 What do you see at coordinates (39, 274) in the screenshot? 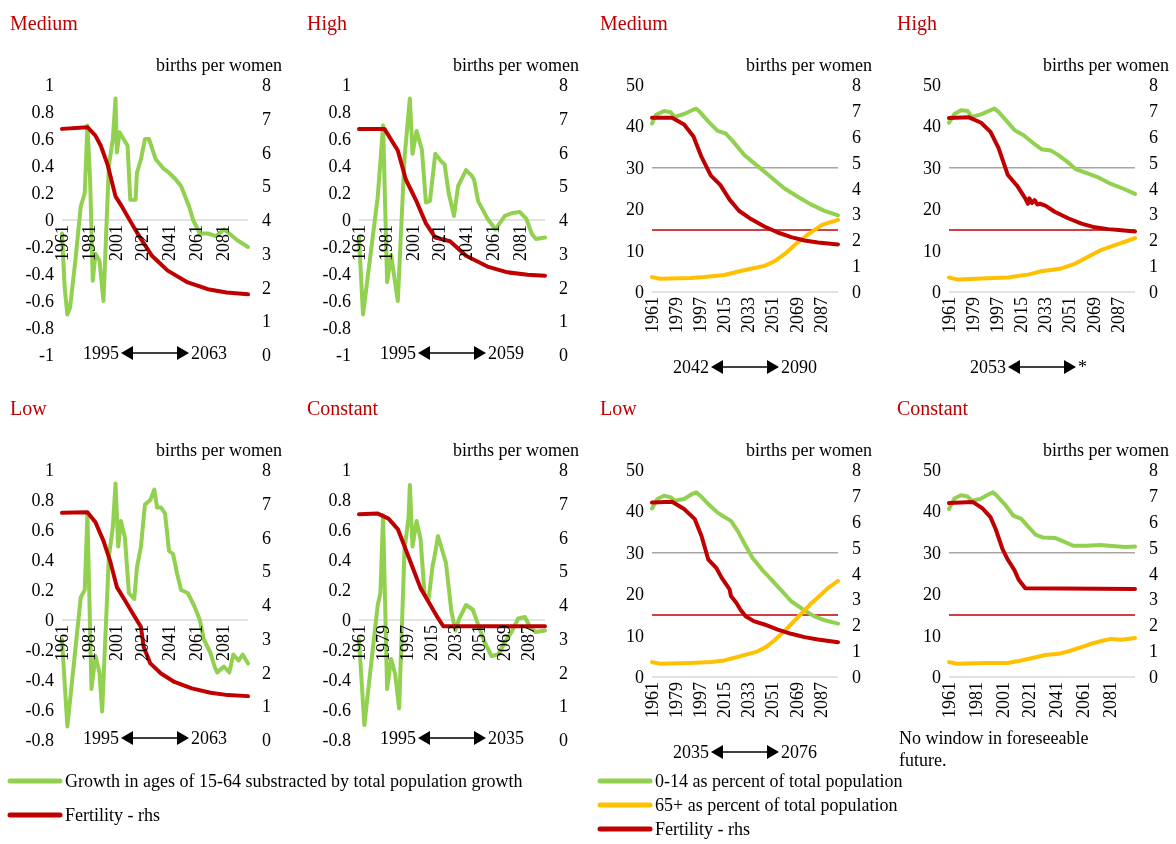
I see `y-tick-label: -0.4` at bounding box center [39, 274].